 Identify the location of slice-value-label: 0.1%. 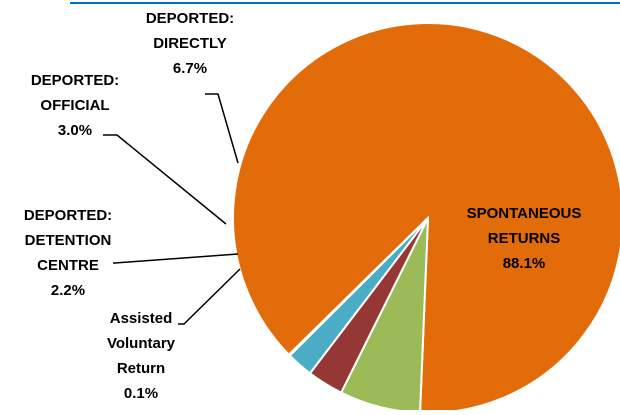
(141, 393).